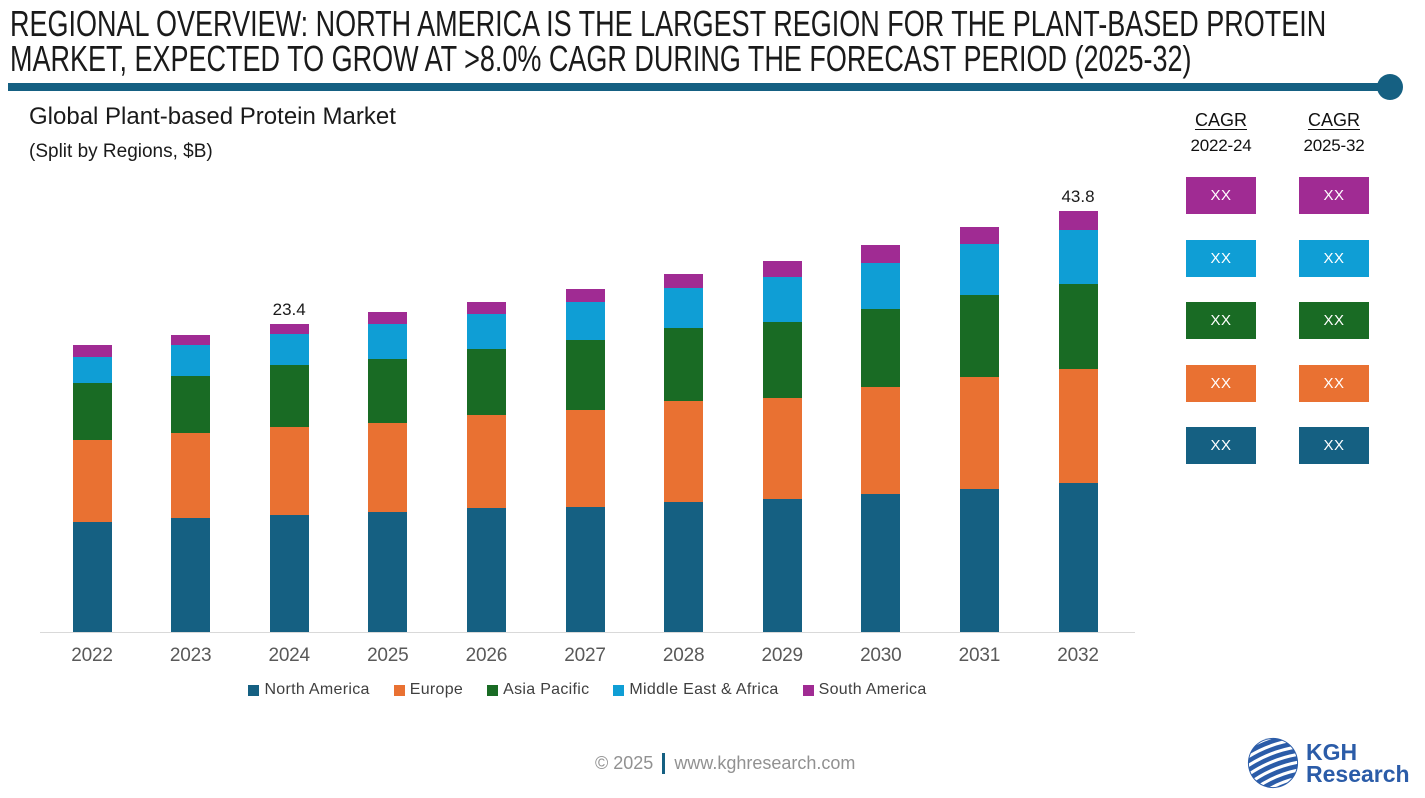  I want to click on bar-segment-2029-south-america, so click(782, 269).